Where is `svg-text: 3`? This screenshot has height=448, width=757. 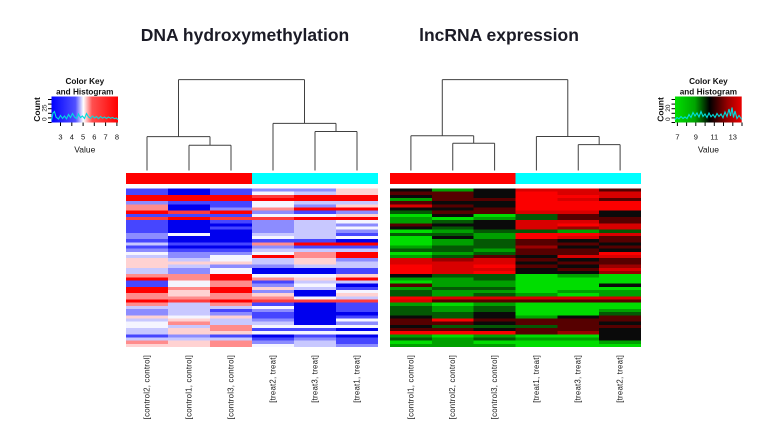
svg-text: 3 is located at coordinates (60, 137).